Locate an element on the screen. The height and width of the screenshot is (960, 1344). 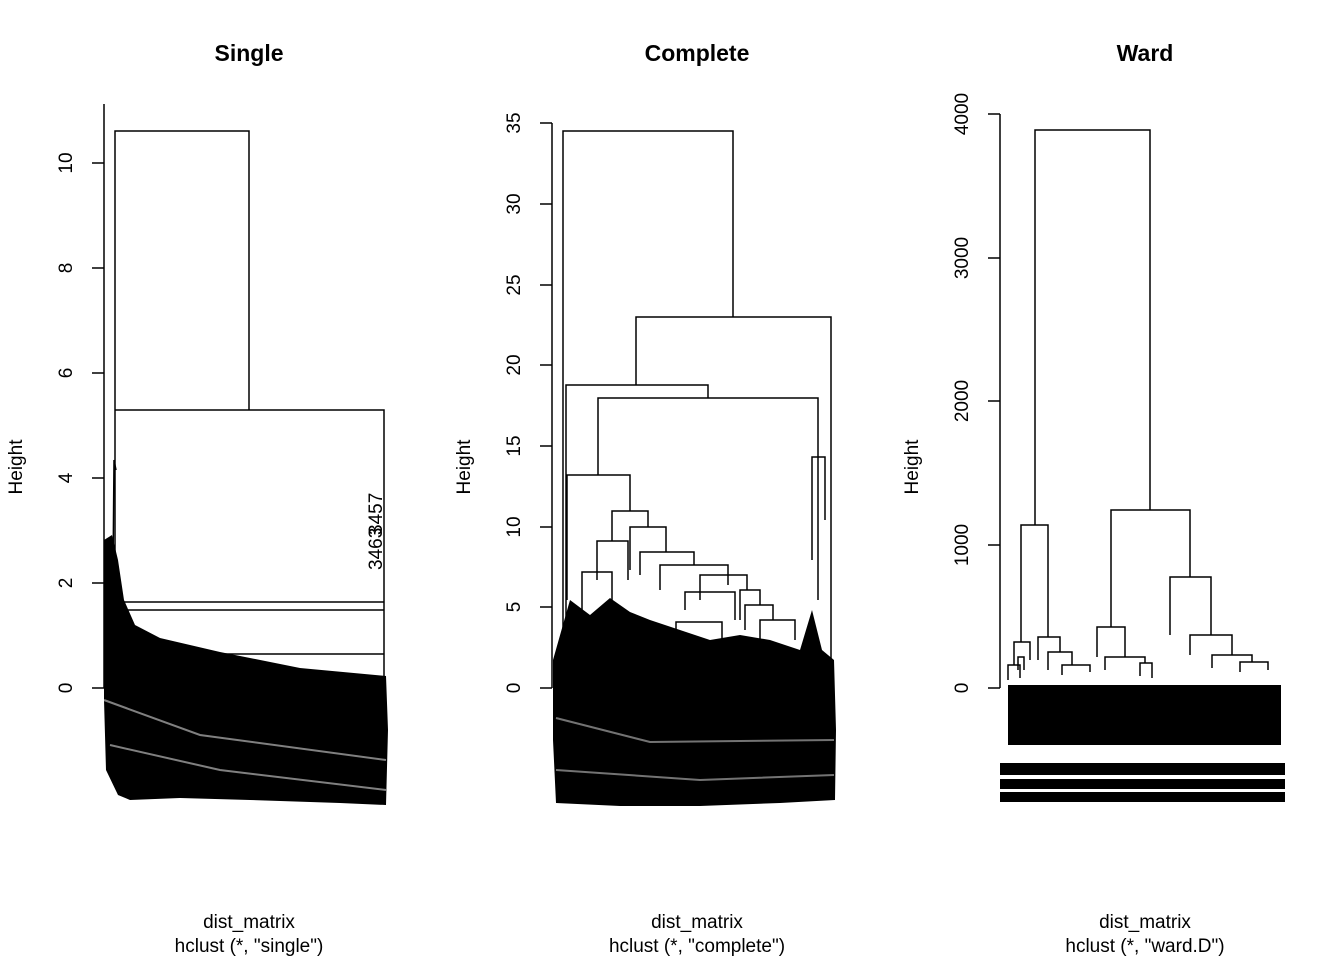
single-tick-label-6: 6 is located at coordinates (66, 373).